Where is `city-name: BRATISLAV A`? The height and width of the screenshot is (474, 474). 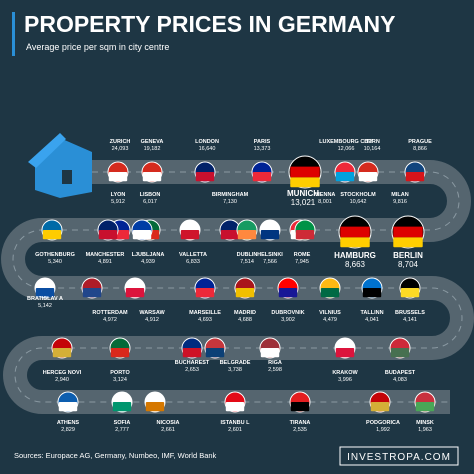
city-name: BRATISLAV A is located at coordinates (45, 299).